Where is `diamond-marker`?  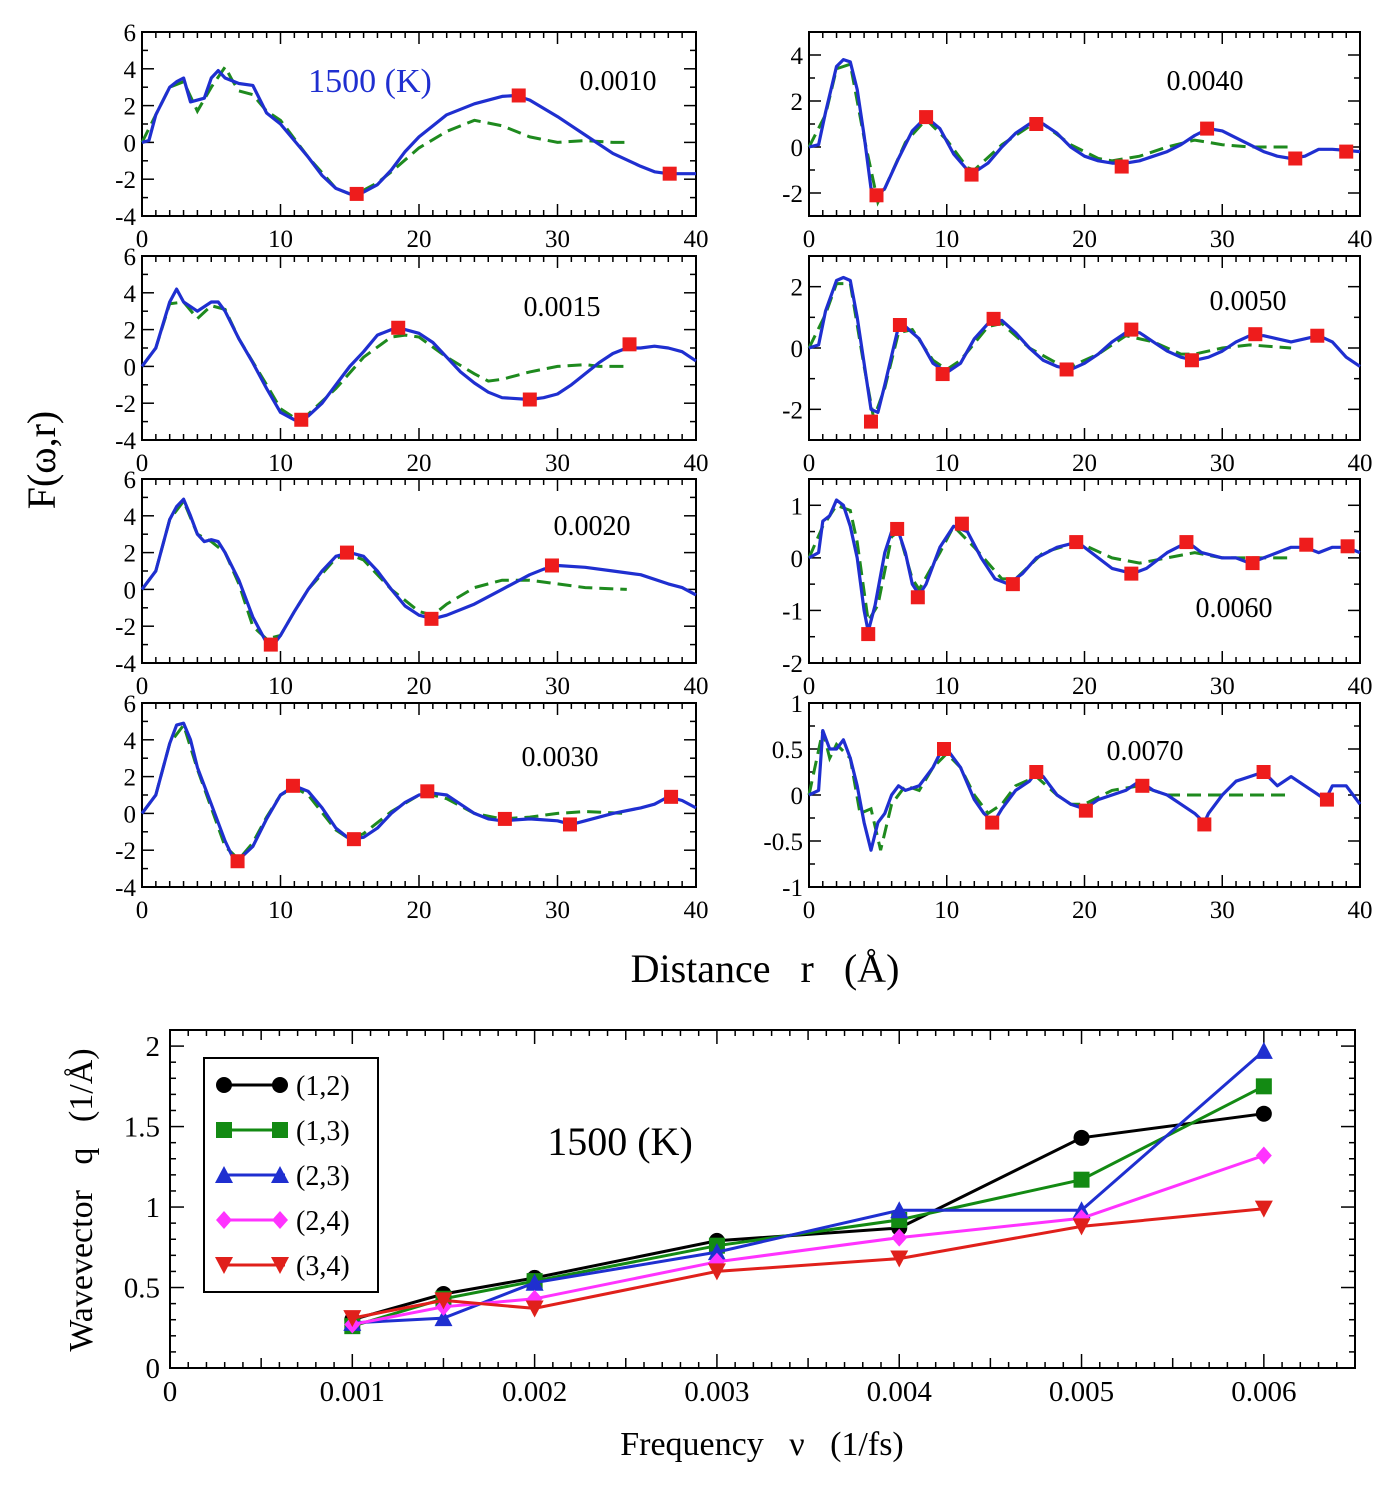 diamond-marker is located at coordinates (224, 1220).